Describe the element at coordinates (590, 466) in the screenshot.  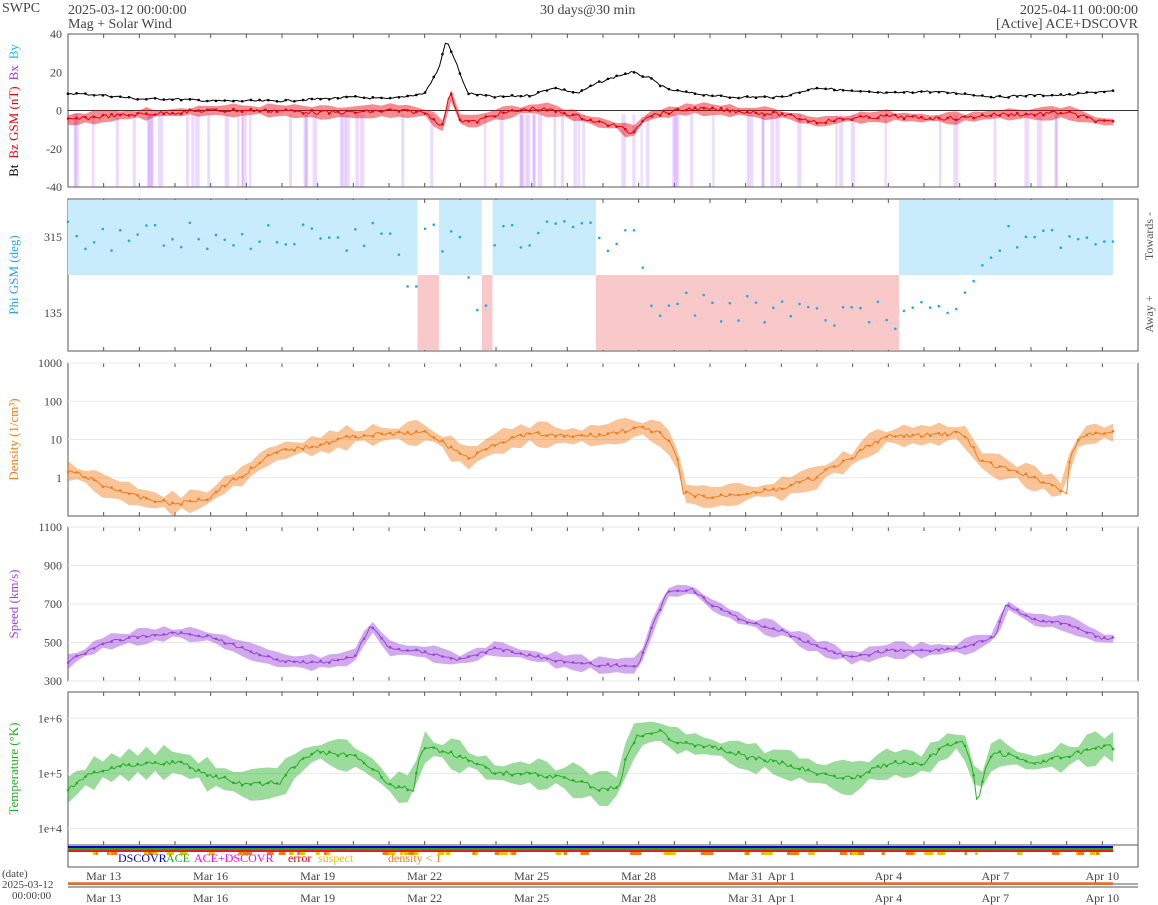
I see `density-line` at that location.